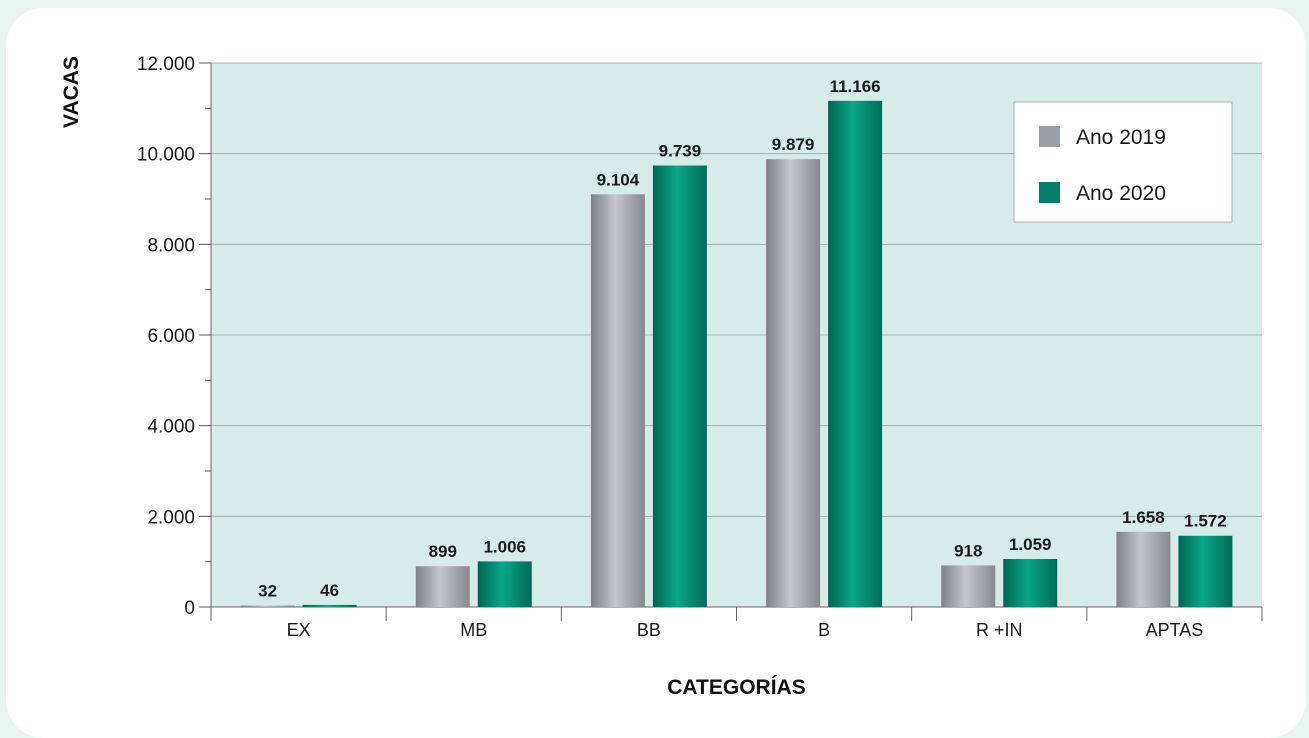 The height and width of the screenshot is (738, 1309). Describe the element at coordinates (649, 630) in the screenshot. I see `x-tick-label: BB` at that location.